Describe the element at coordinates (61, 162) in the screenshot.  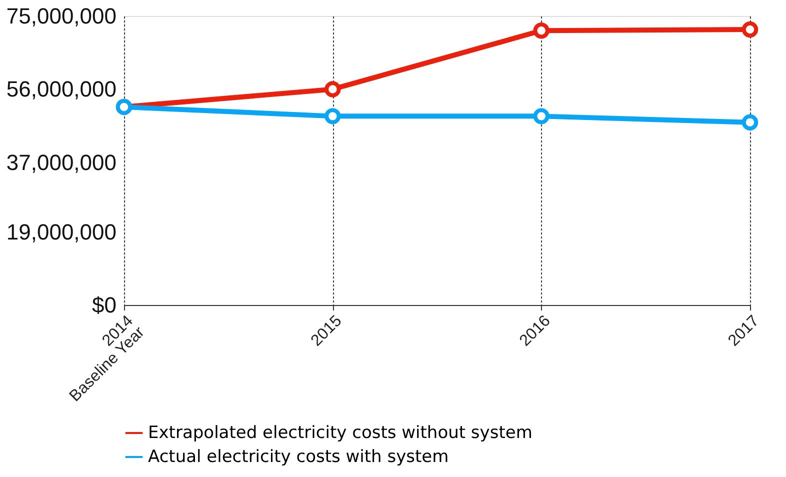
I see `y-tick-label: 37,000,000` at that location.